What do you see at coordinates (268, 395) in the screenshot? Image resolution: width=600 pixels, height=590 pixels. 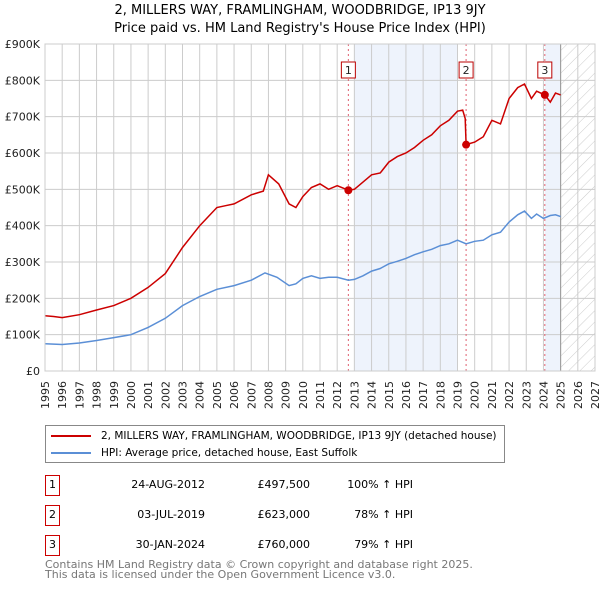 I see `x-tick-label: 2008` at bounding box center [268, 395].